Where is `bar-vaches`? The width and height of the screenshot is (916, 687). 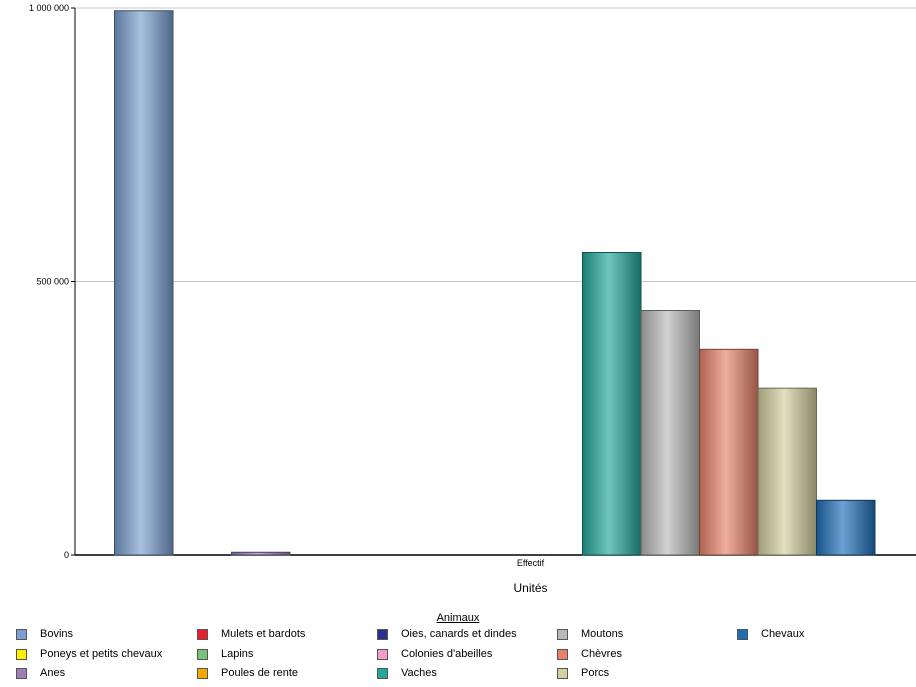 bar-vaches is located at coordinates (612, 404).